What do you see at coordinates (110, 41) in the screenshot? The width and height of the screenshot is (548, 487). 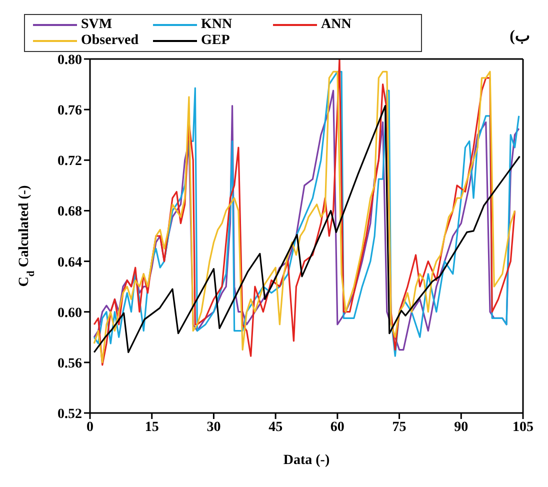 I see `legend-label: Observed` at bounding box center [110, 41].